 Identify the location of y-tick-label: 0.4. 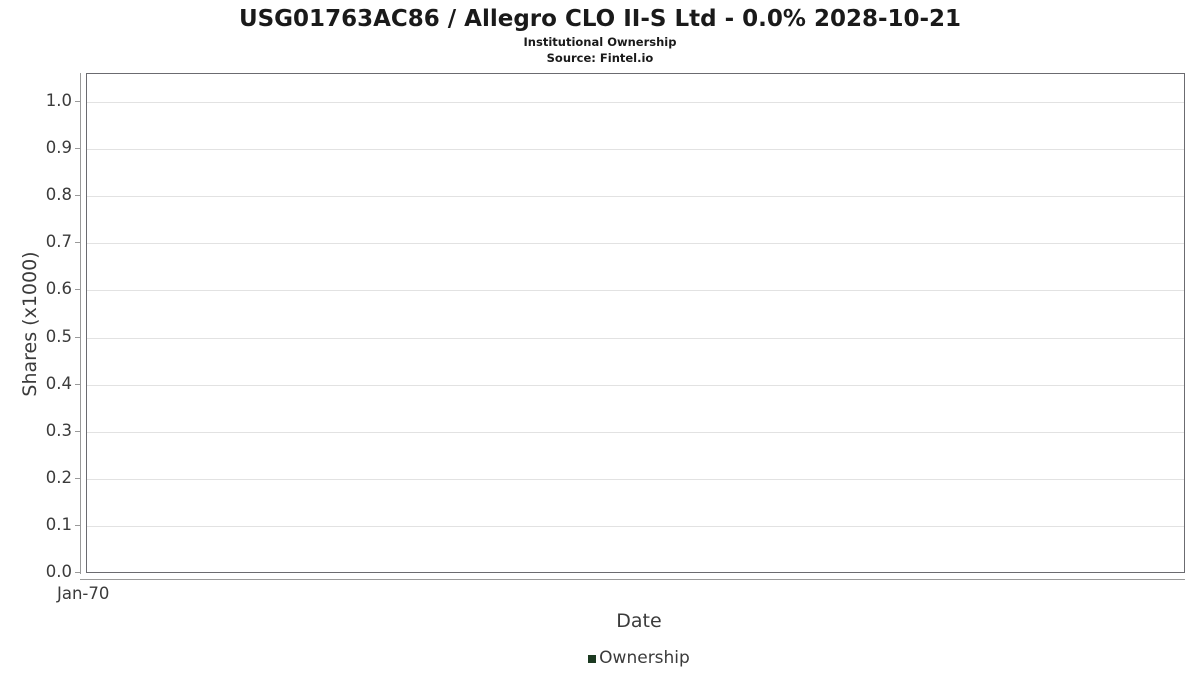
(58, 383).